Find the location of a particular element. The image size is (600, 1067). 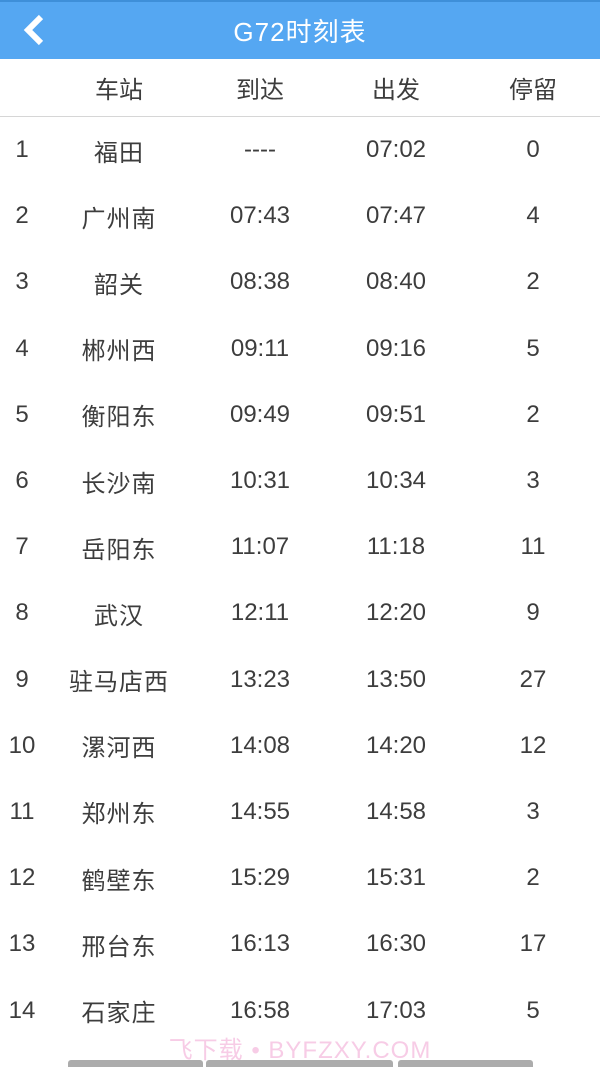

arrive-time: 13:23 is located at coordinates (260, 679).